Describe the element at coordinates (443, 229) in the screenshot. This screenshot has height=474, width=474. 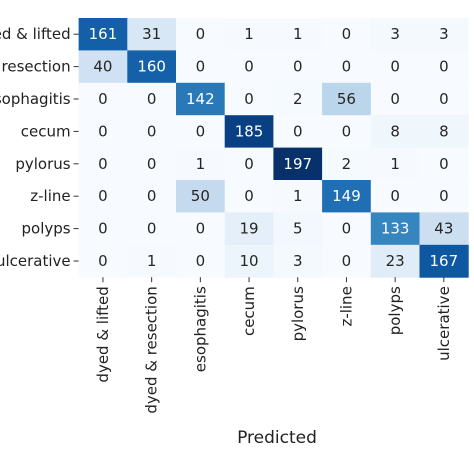
I see `cell-label: 43` at that location.